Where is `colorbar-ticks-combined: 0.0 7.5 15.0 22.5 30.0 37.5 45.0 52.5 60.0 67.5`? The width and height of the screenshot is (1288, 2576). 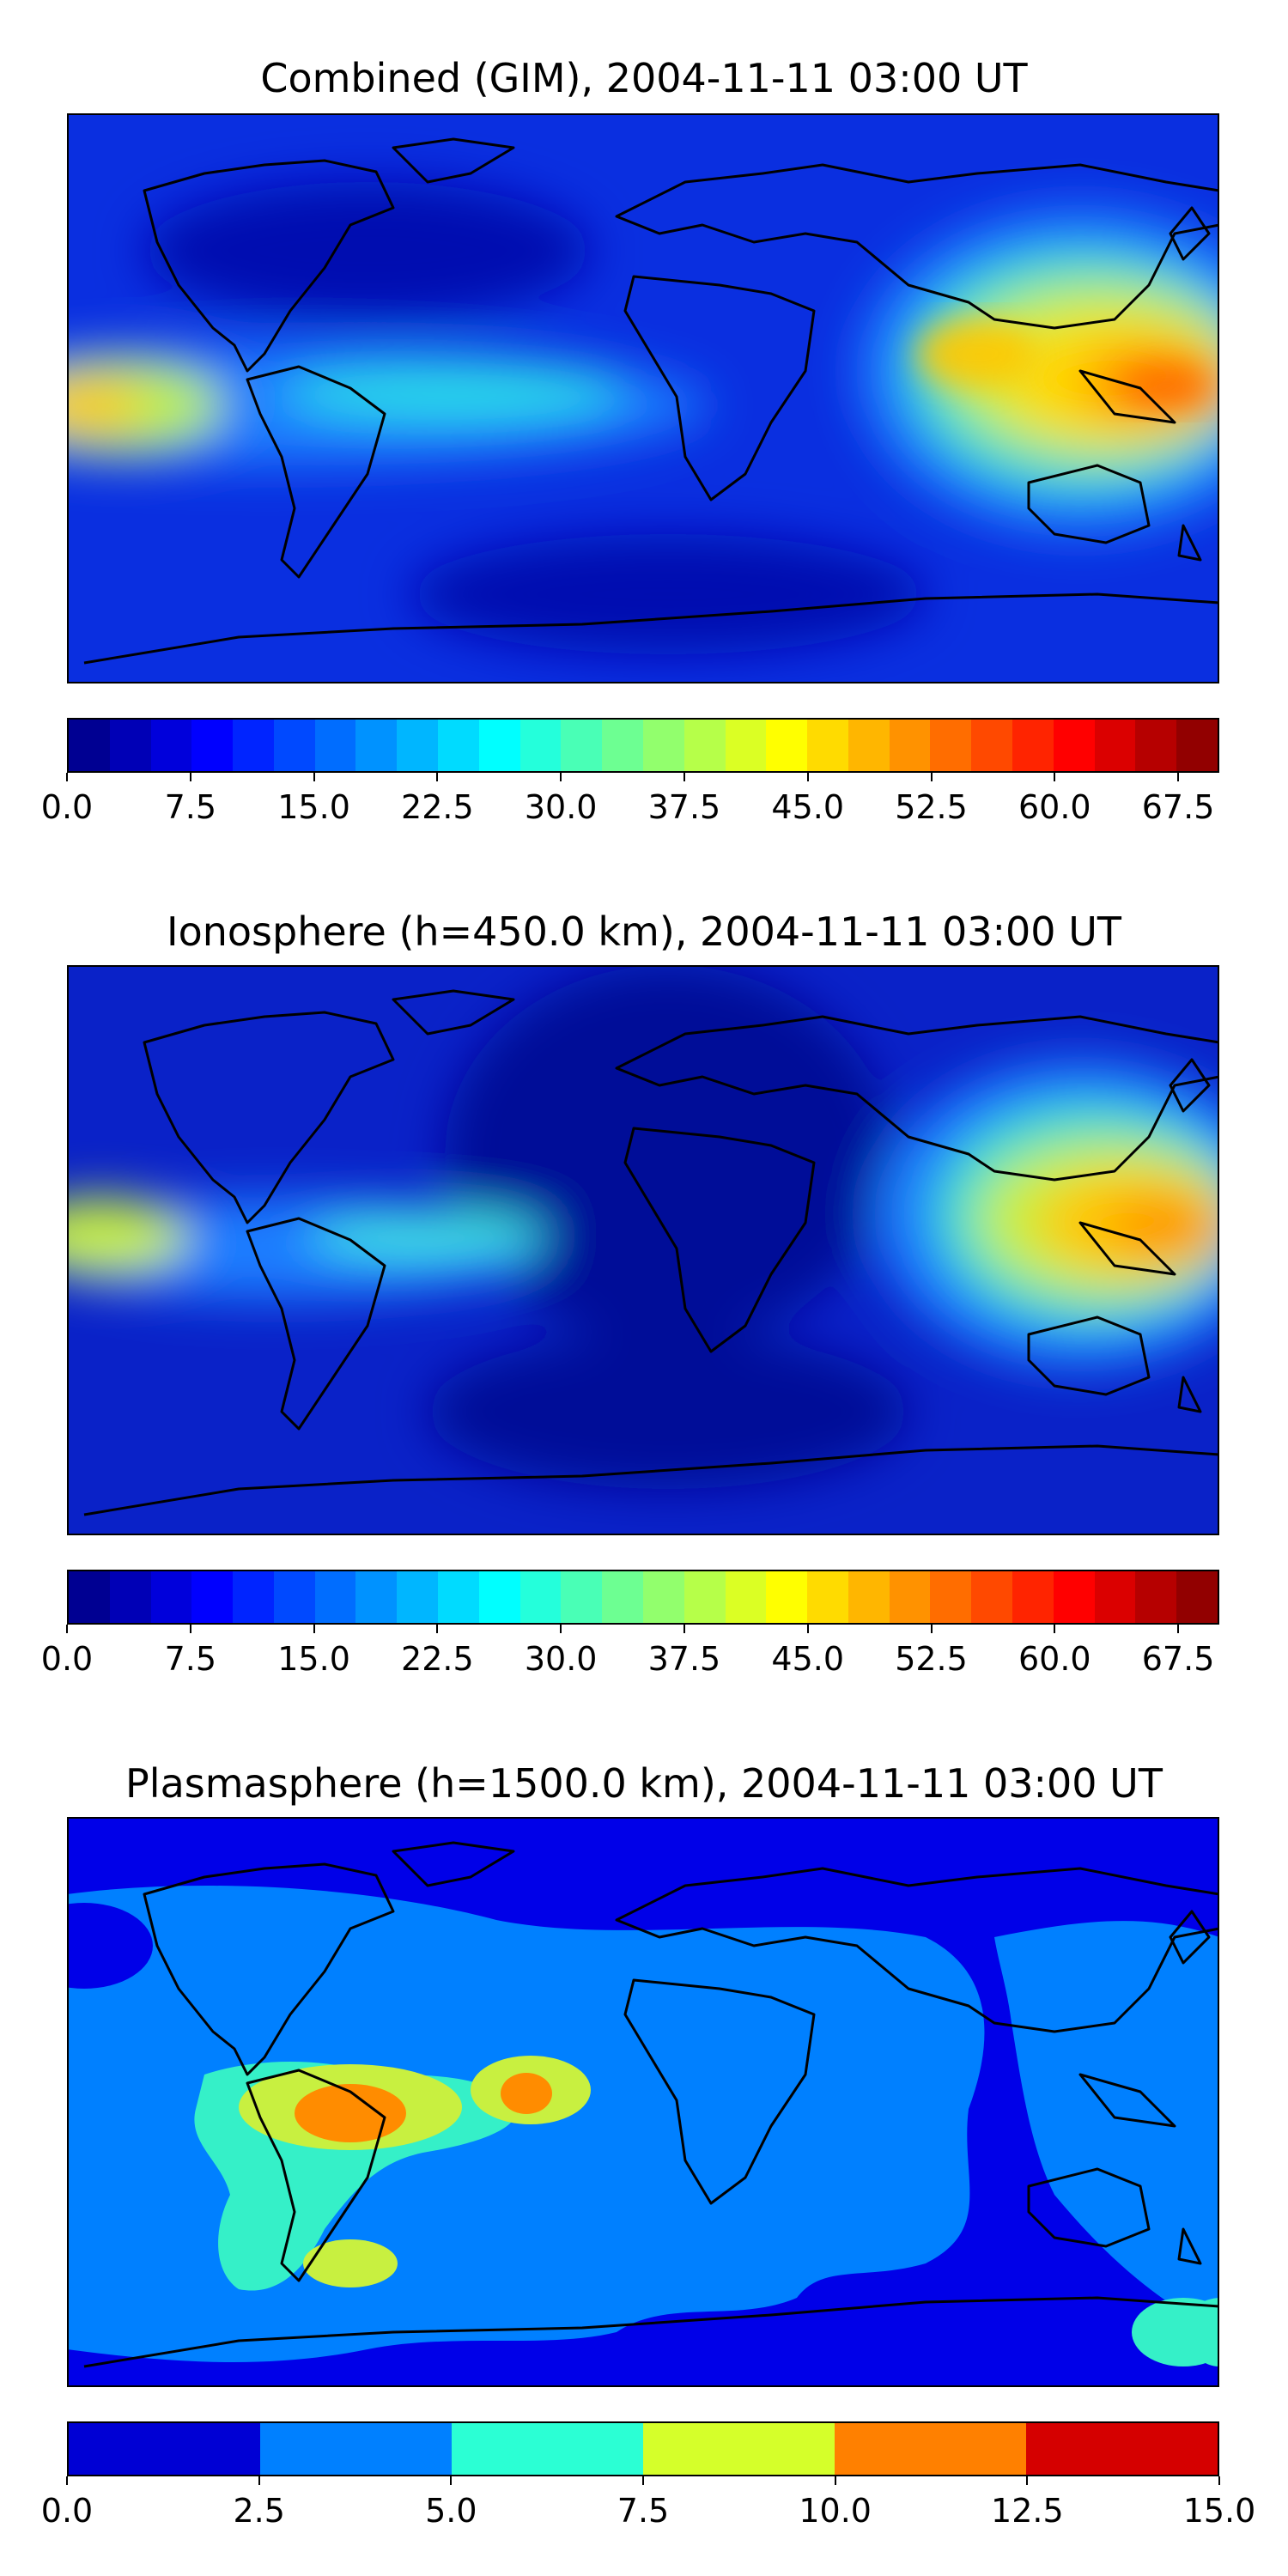 colorbar-ticks-combined: 0.0 7.5 15.0 22.5 30.0 37.5 45.0 52.5 60.0 67.5 is located at coordinates (630, 799).